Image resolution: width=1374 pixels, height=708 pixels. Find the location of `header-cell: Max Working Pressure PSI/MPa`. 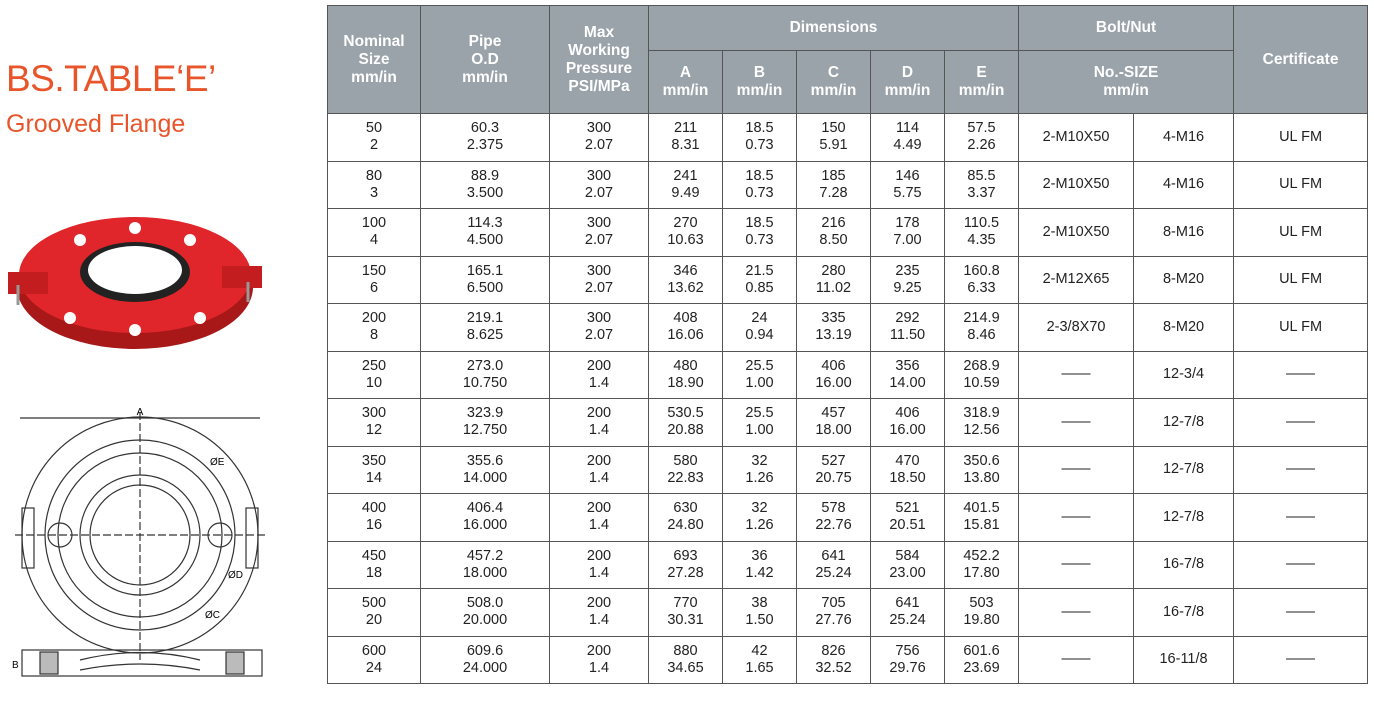

header-cell: Max Working Pressure PSI/MPa is located at coordinates (599, 59).